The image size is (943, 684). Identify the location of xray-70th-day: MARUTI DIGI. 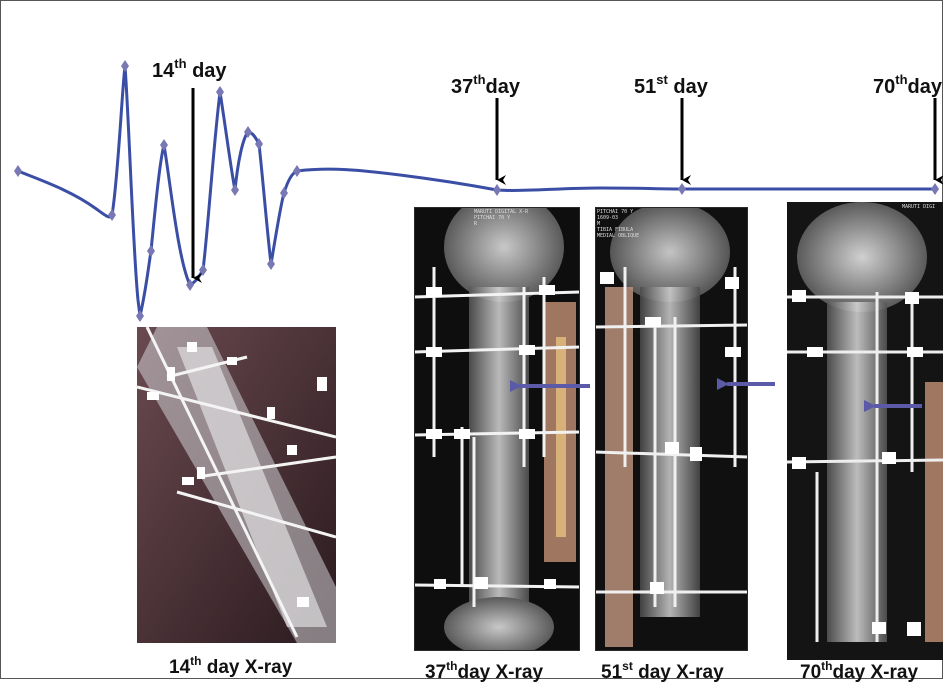
(865, 431).